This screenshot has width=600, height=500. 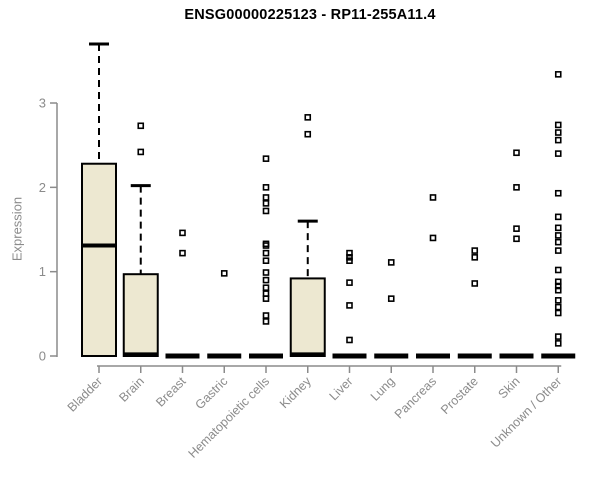 I want to click on box-collapsed-hematopoietic-cells, so click(x=266, y=356).